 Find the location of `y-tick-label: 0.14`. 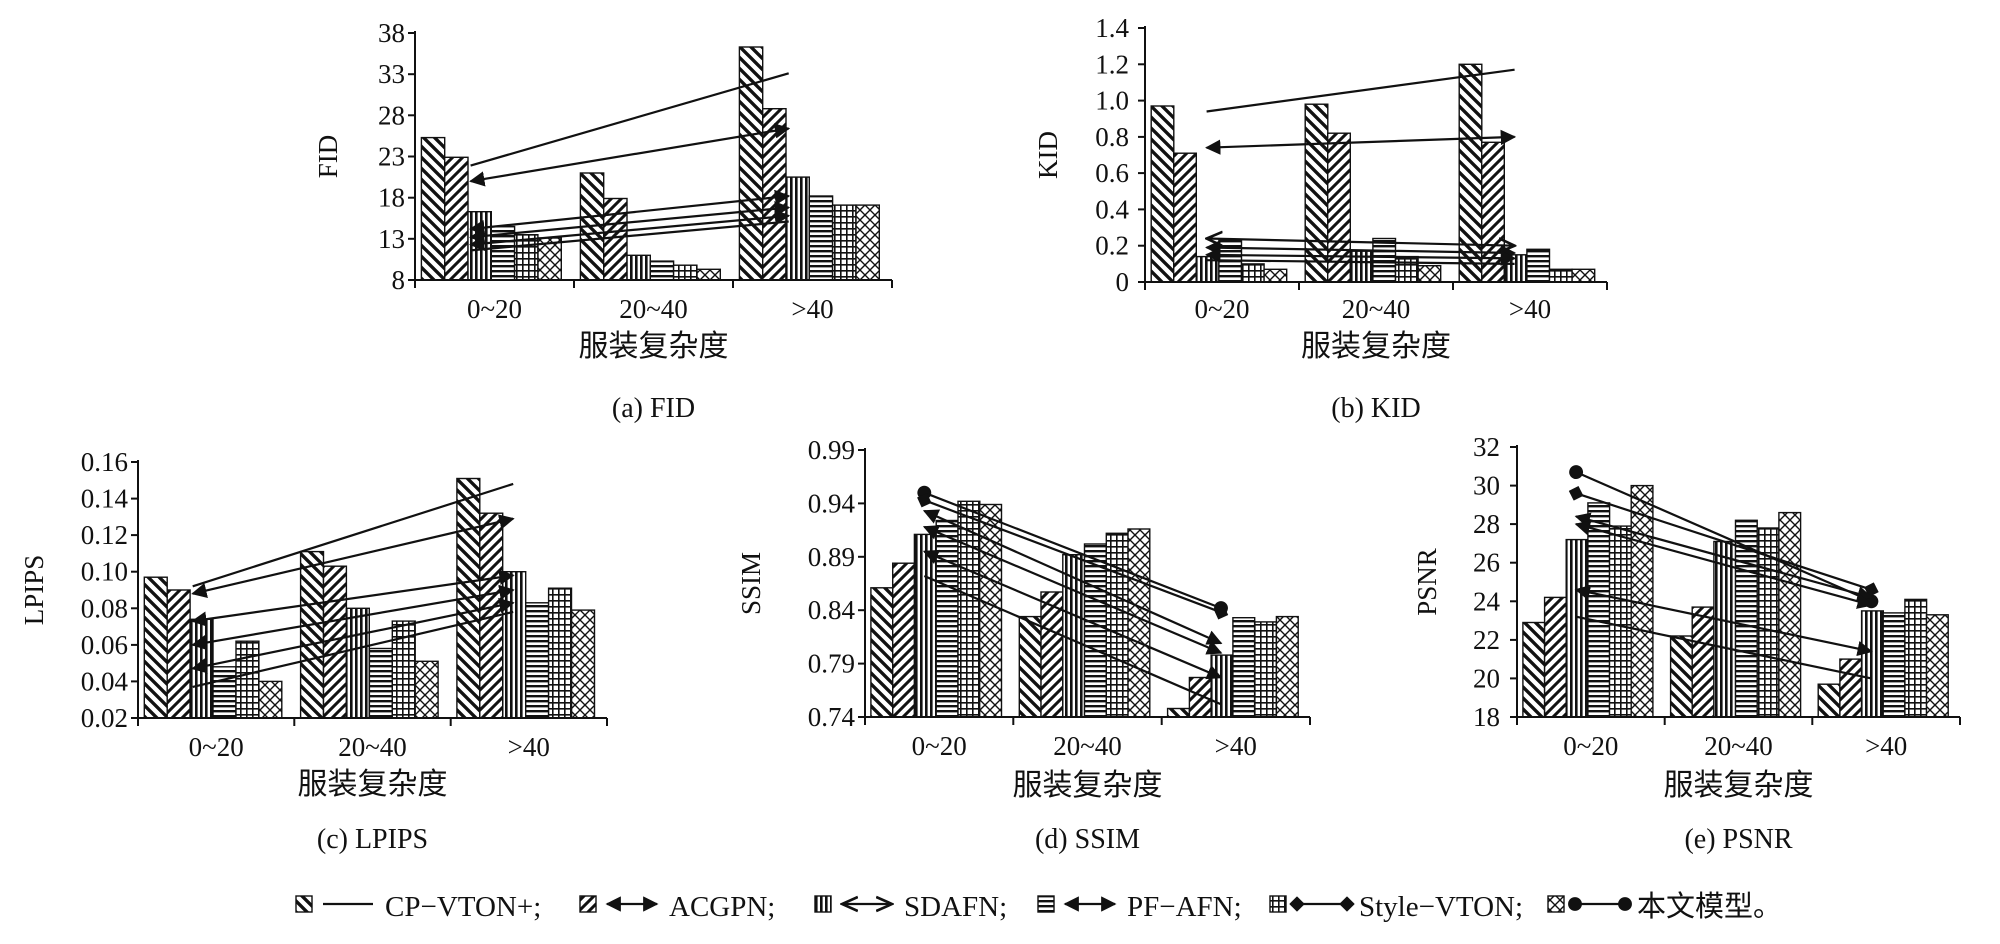

y-tick-label: 0.14 is located at coordinates (105, 499).